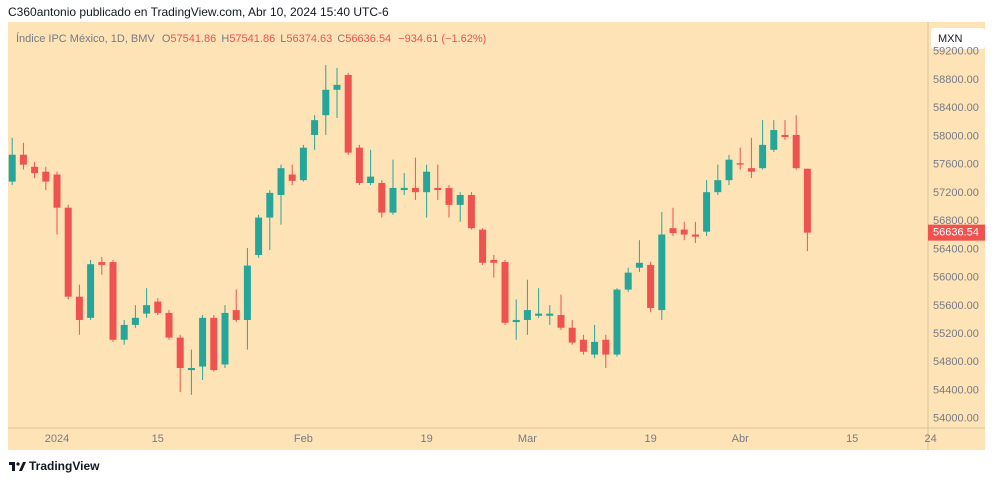 Image resolution: width=1000 pixels, height=482 pixels. What do you see at coordinates (956, 80) in the screenshot?
I see `y-tick-label: 58800.00` at bounding box center [956, 80].